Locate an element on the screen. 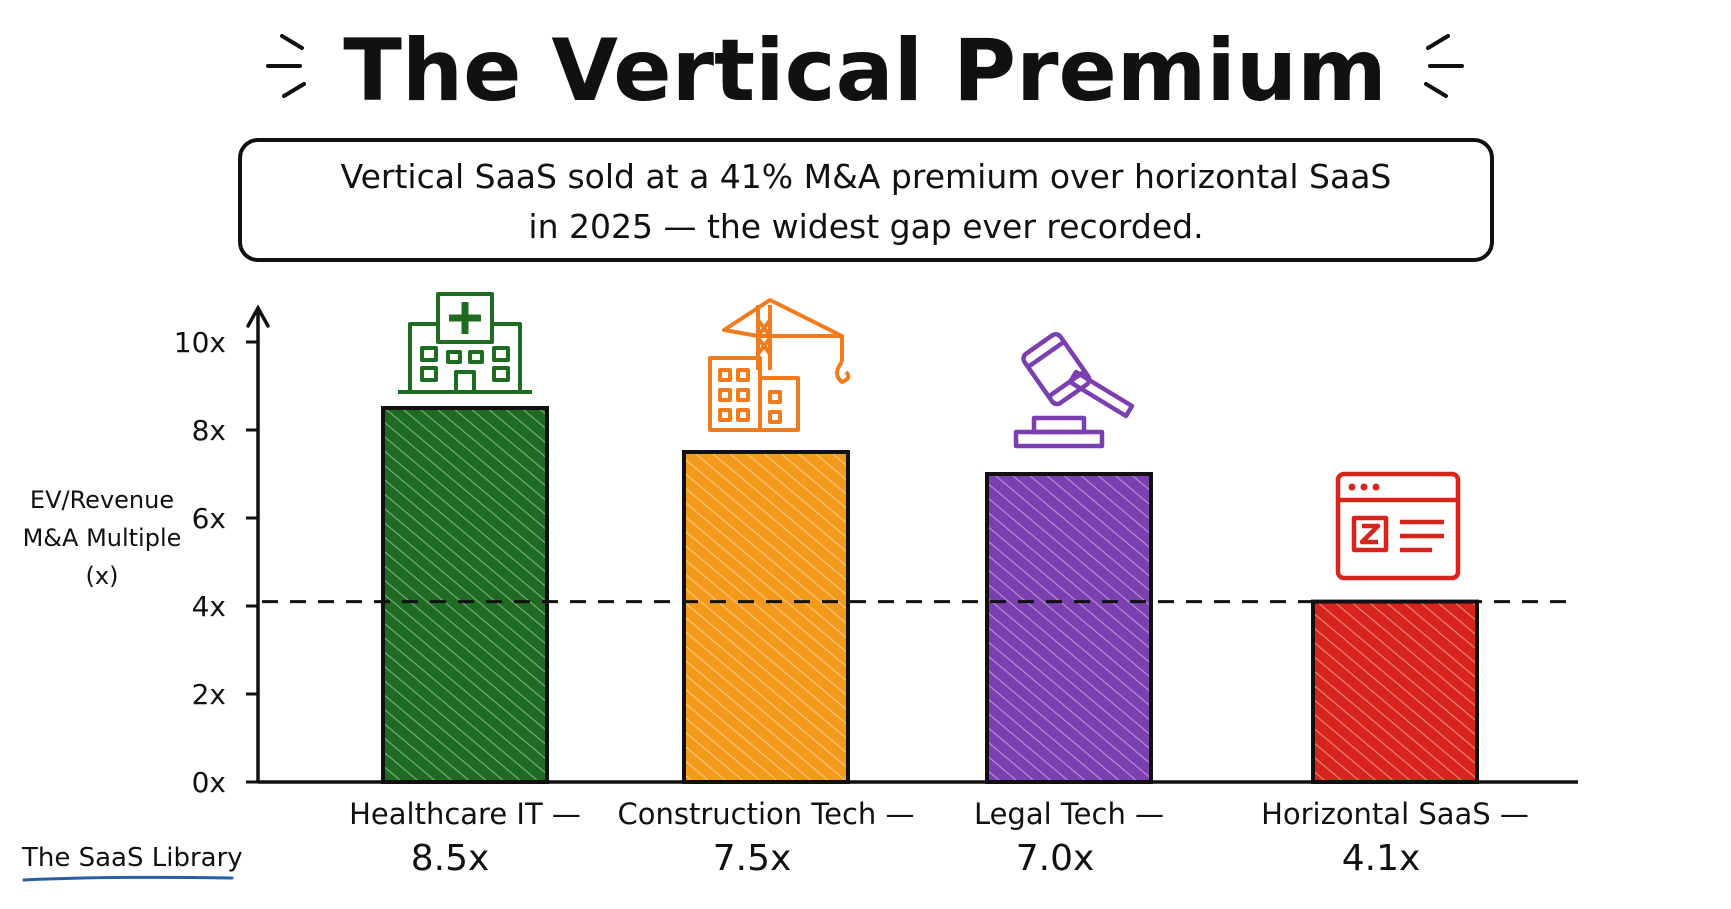 Image resolution: width=1731 pixels, height=909 pixels. category-label-construction-tech: Construction Tech — is located at coordinates (765, 814).